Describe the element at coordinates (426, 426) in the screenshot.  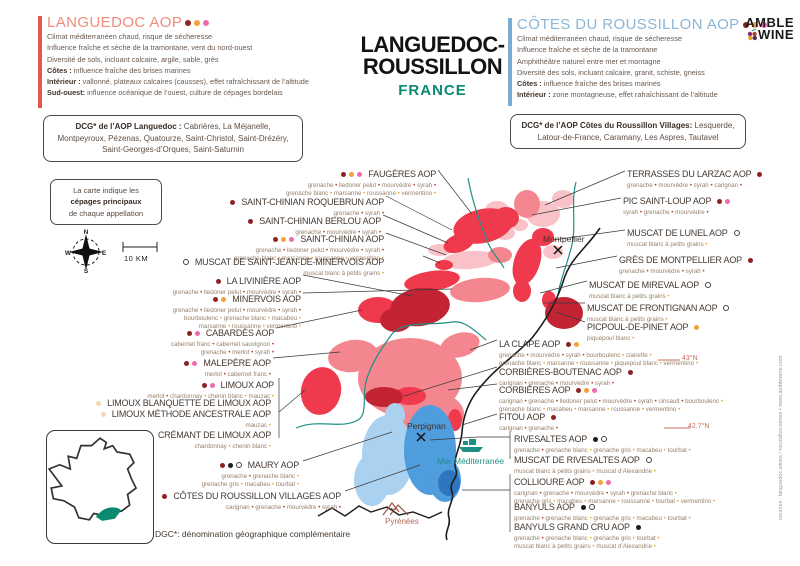
I see `city-label: Perpignan` at that location.